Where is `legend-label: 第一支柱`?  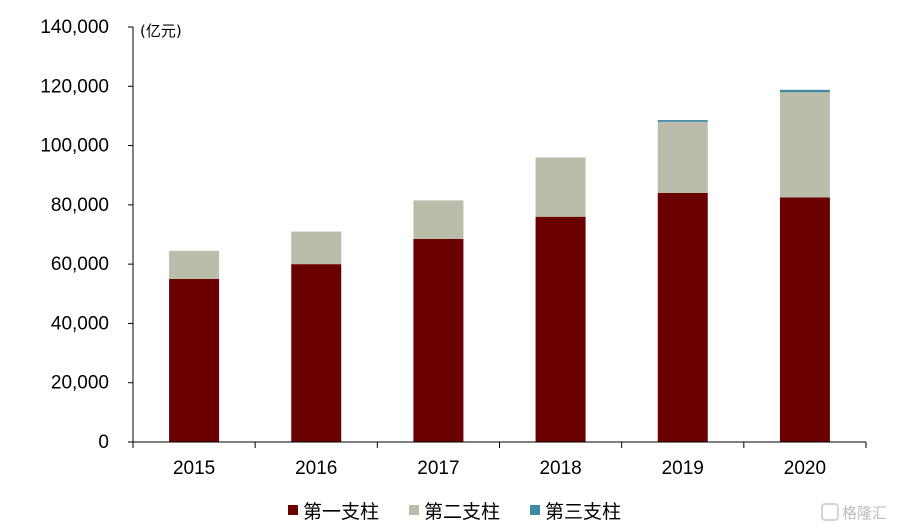 legend-label: 第一支柱 is located at coordinates (341, 512).